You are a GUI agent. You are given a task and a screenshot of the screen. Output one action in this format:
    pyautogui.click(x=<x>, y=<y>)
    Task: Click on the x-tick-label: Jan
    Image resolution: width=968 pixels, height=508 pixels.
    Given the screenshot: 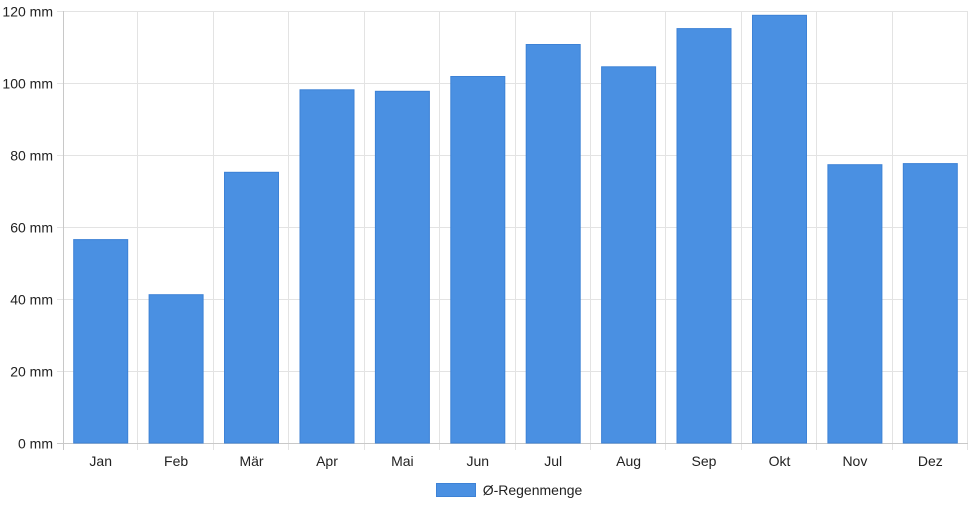 What is the action you would take?
    pyautogui.click(x=100, y=461)
    